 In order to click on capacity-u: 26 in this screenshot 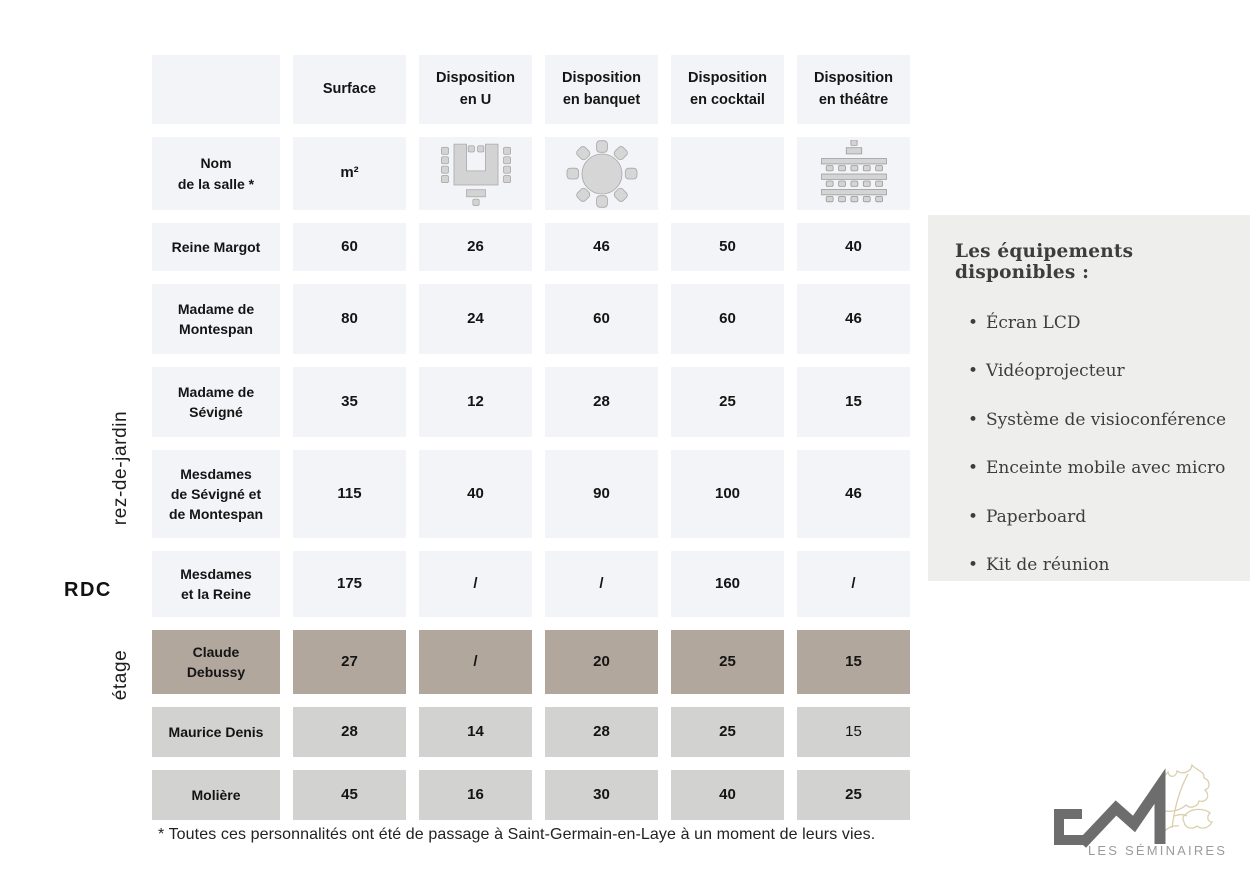, I will do `click(475, 247)`.